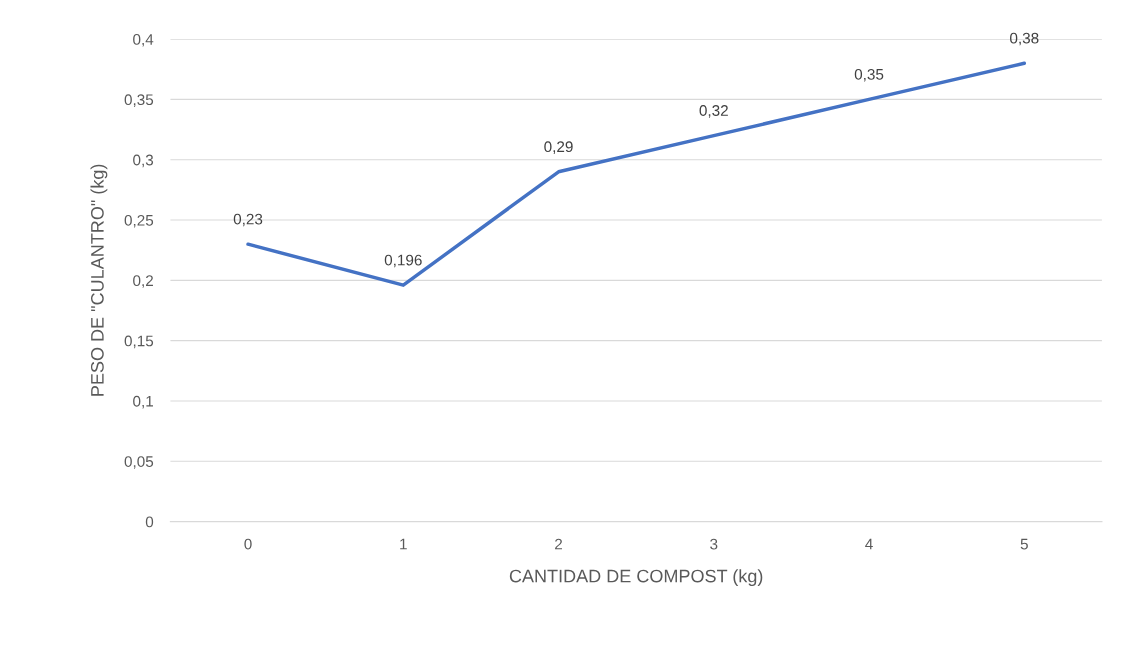 This screenshot has width=1136, height=652. I want to click on data-label: 0,196, so click(403, 261).